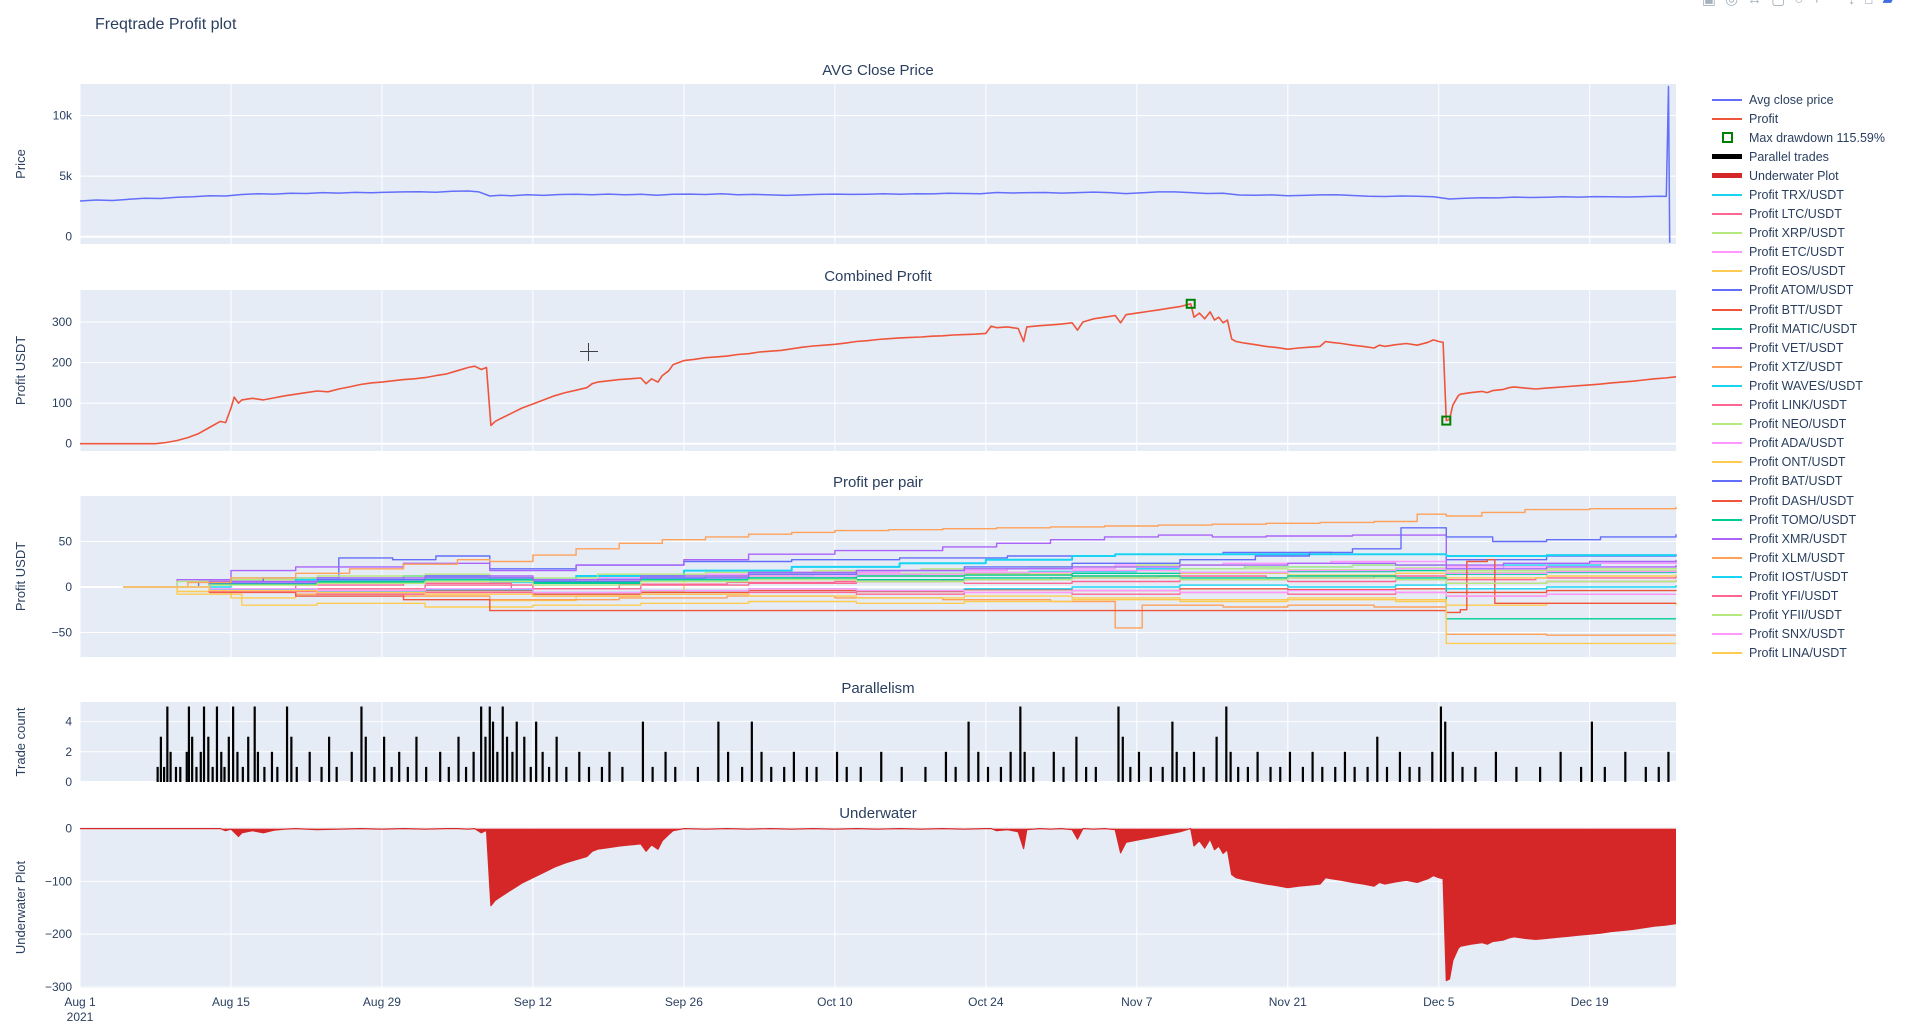 The height and width of the screenshot is (1024, 1910). Describe the element at coordinates (878, 370) in the screenshot. I see `plot-area-combined-profit` at that location.